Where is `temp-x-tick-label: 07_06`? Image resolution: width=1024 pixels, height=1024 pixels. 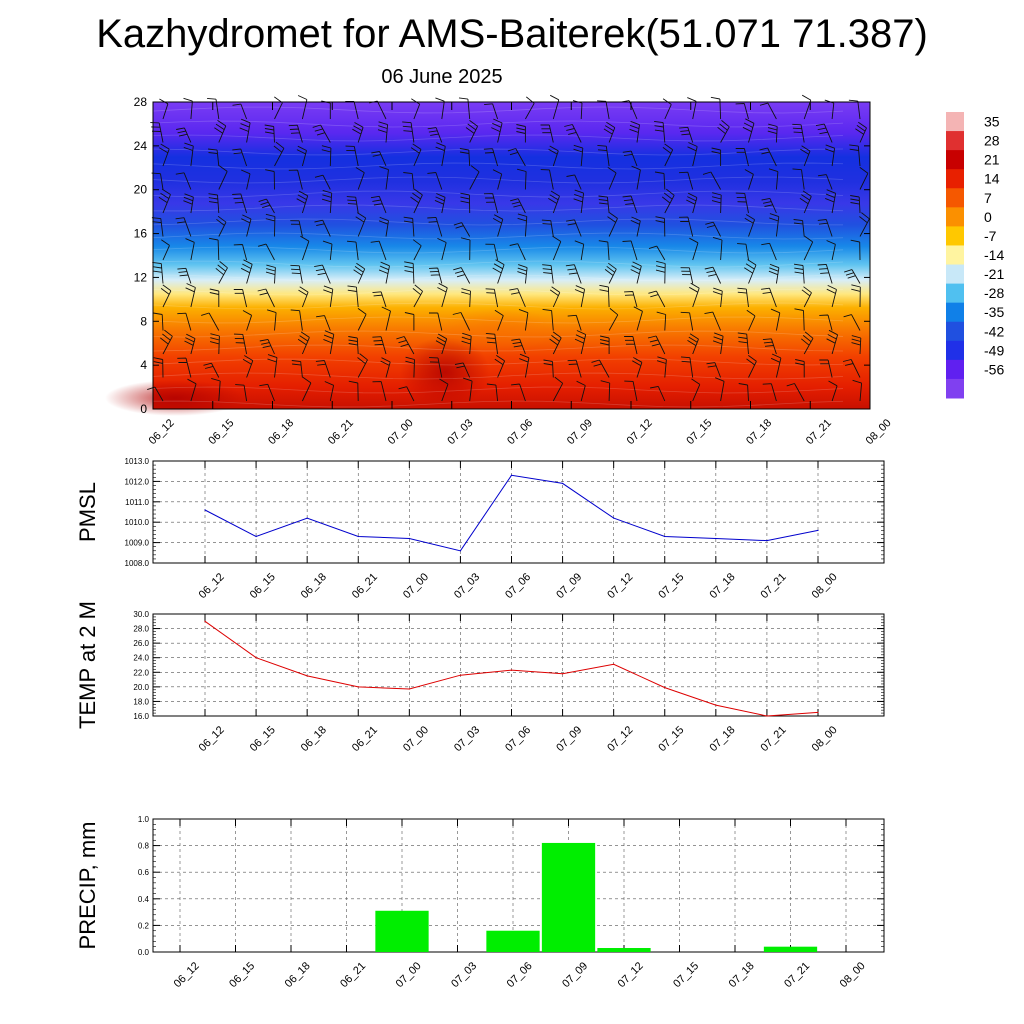 temp-x-tick-label: 07_06 is located at coordinates (518, 739).